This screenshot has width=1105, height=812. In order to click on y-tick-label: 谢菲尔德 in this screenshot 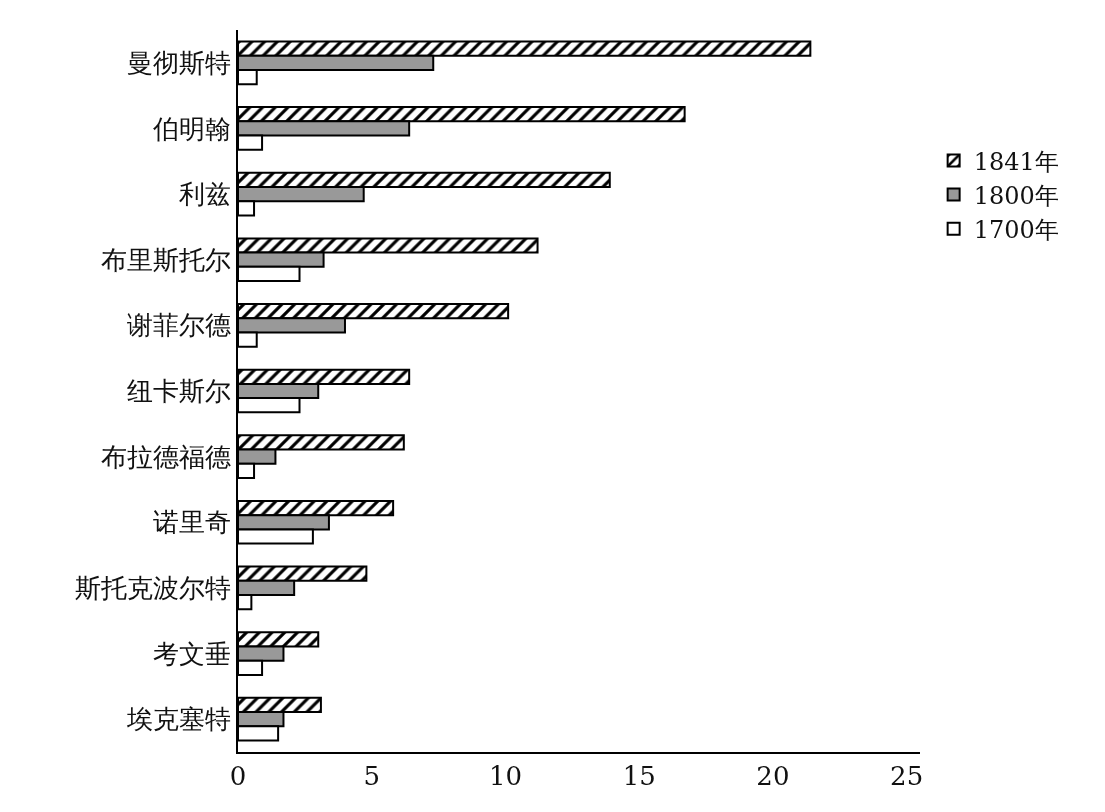, I will do `click(178, 325)`.